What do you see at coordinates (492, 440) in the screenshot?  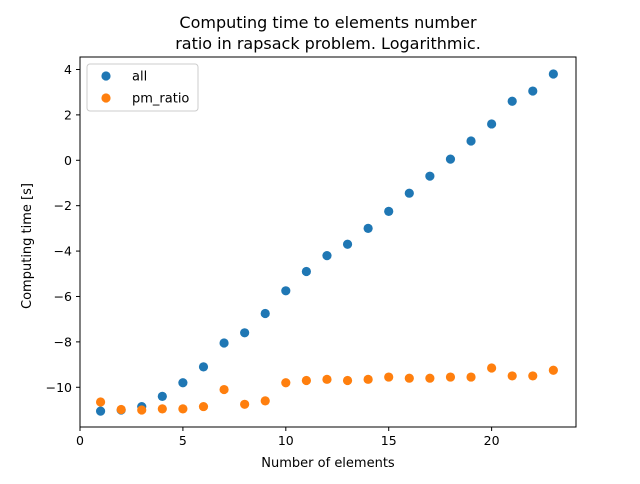 I see `x-tick-label: 20` at bounding box center [492, 440].